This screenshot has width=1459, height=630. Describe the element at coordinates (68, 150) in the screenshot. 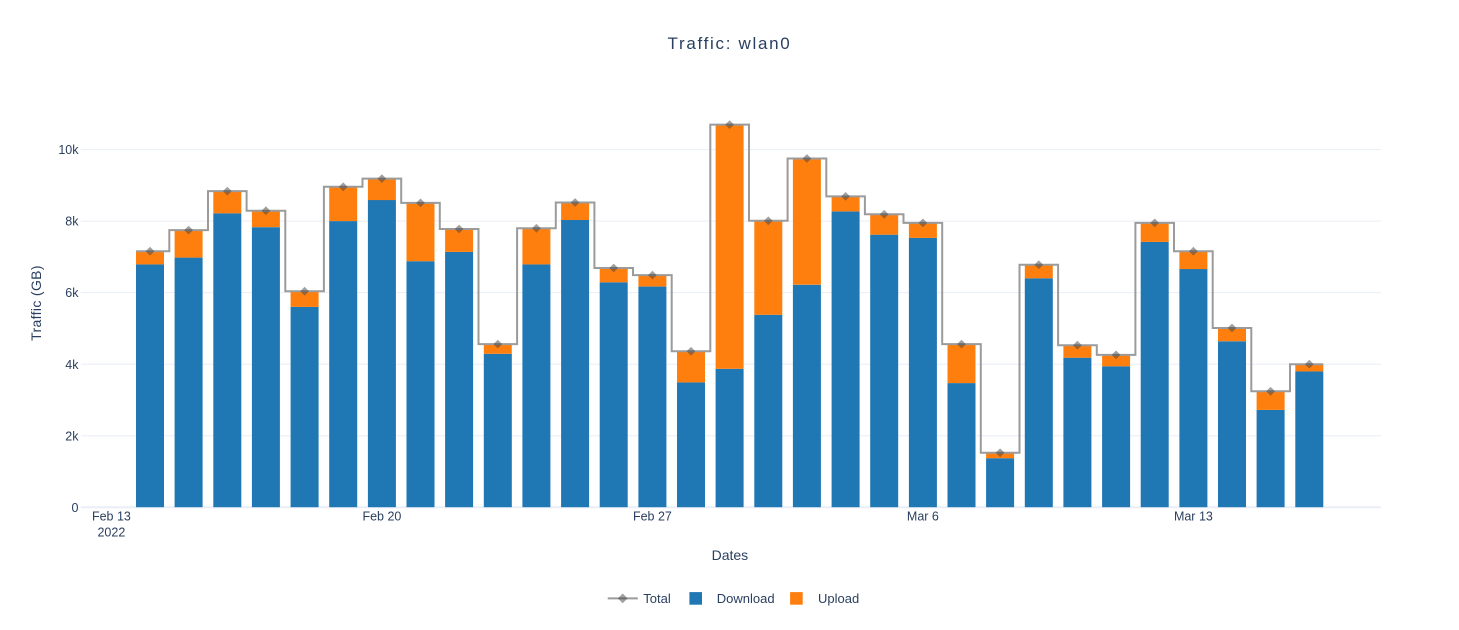

I see `svg-text: 10k` at that location.